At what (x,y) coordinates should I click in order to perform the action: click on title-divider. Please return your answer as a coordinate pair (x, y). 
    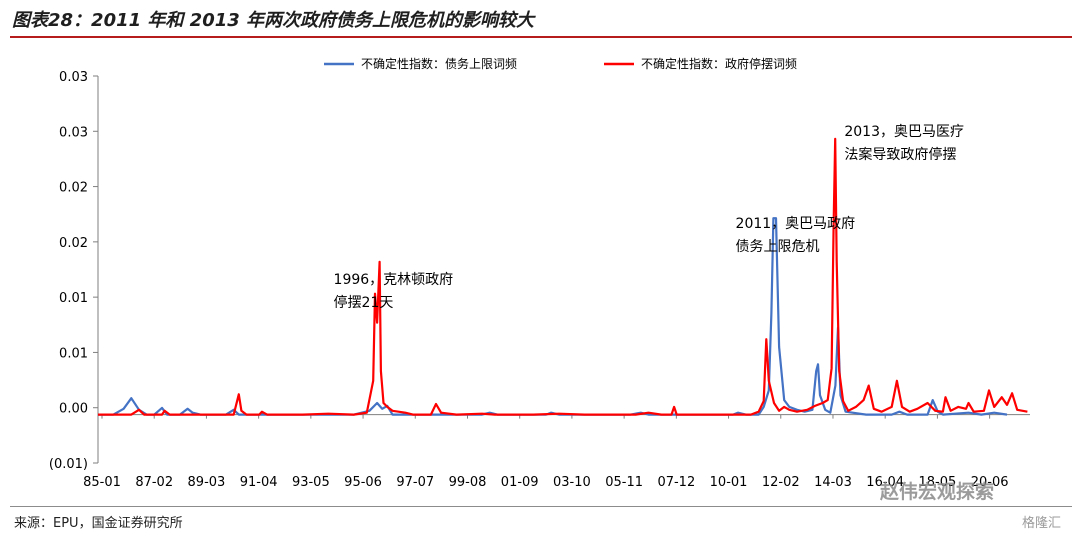
    Looking at the image, I should click on (541, 37).